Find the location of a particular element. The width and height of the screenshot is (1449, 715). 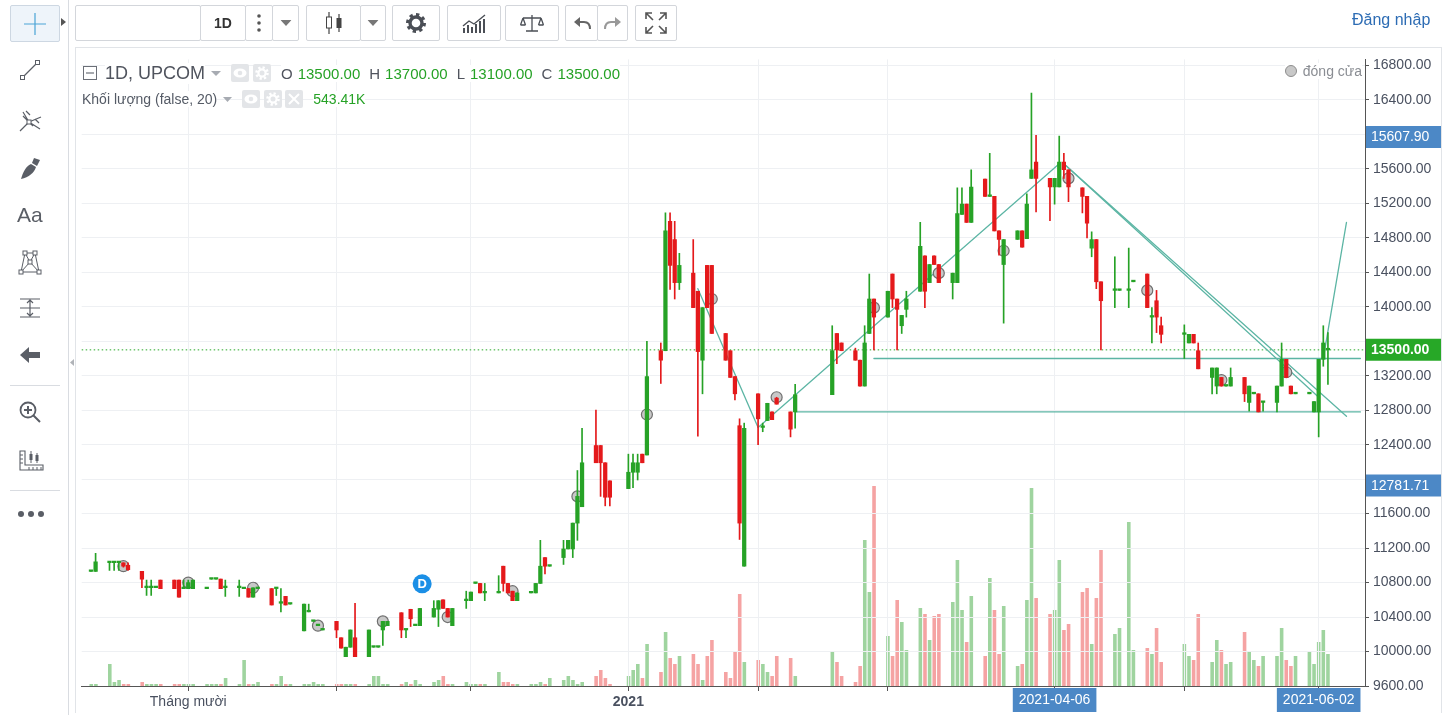

y-tick-label: 11600.00 is located at coordinates (1402, 512).